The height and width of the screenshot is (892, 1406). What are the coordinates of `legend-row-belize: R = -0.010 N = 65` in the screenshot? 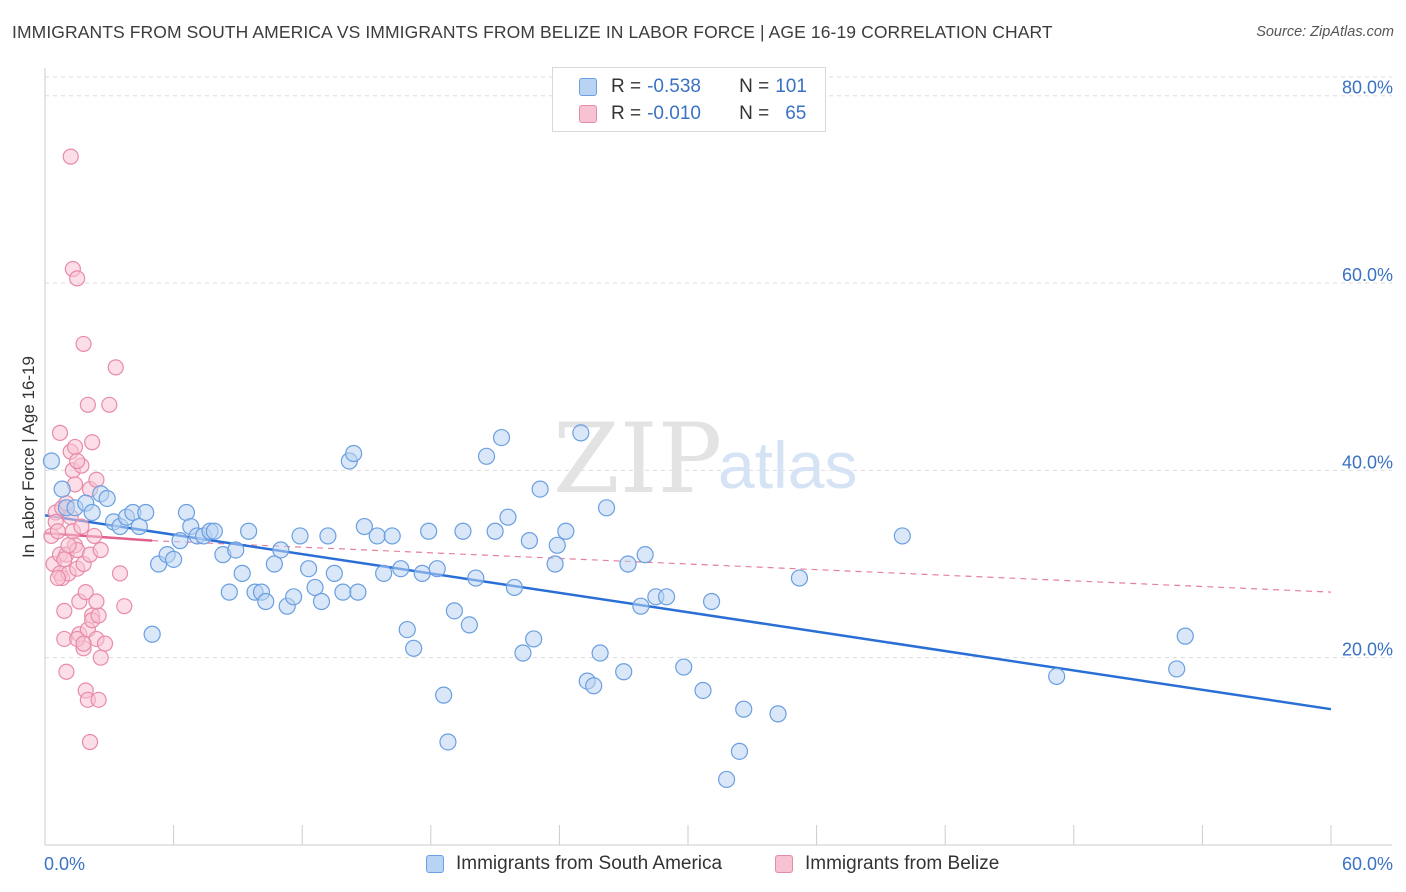 It's located at (692, 114).